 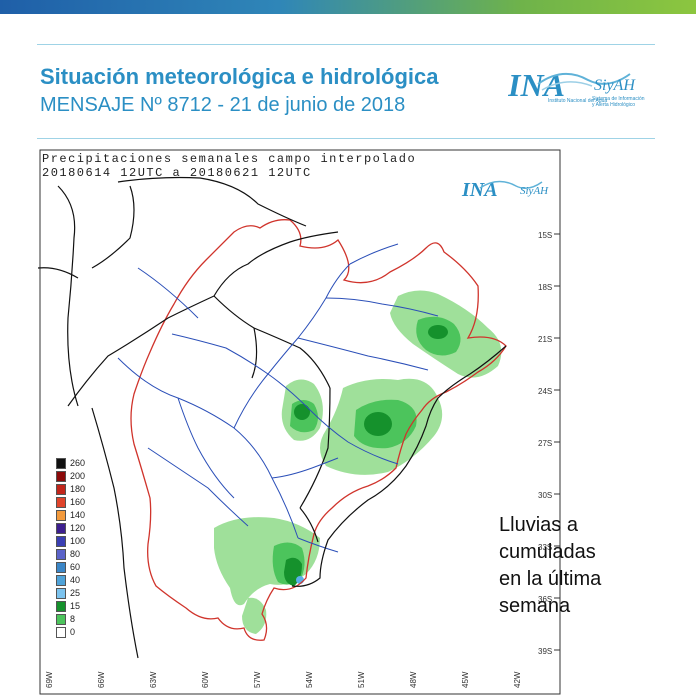 I want to click on legend-item: 120, so click(x=86, y=529).